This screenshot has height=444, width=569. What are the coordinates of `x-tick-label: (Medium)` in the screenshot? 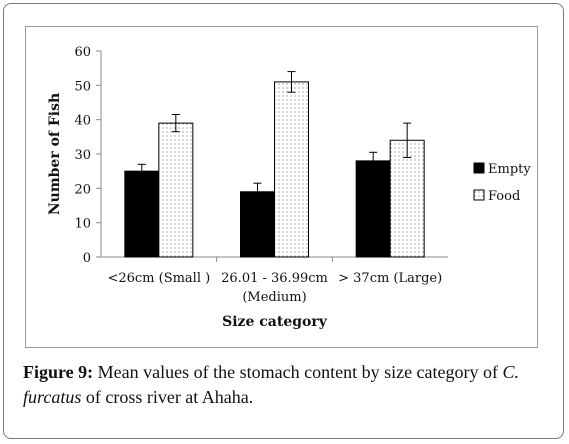 It's located at (274, 297).